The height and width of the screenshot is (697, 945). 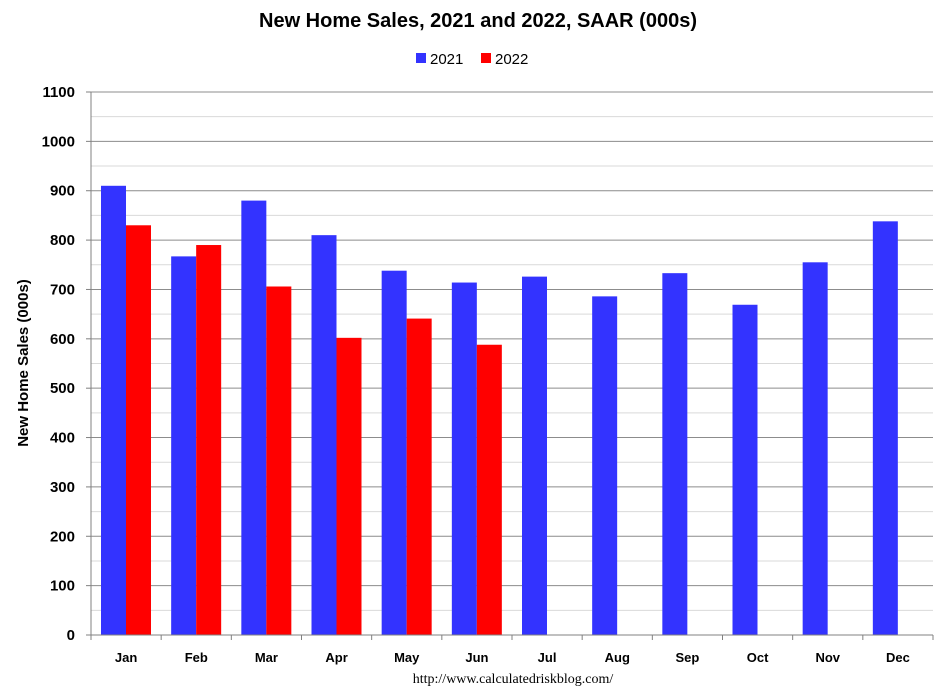 What do you see at coordinates (486, 58) in the screenshot?
I see `legend-swatch-2022` at bounding box center [486, 58].